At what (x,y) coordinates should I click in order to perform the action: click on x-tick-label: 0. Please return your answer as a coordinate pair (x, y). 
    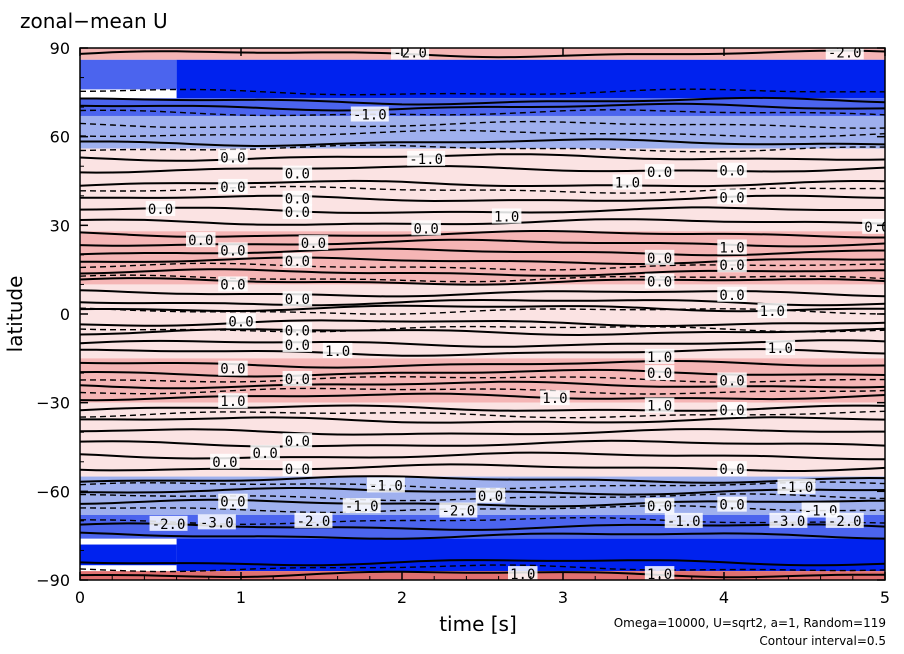
    Looking at the image, I should click on (80, 597).